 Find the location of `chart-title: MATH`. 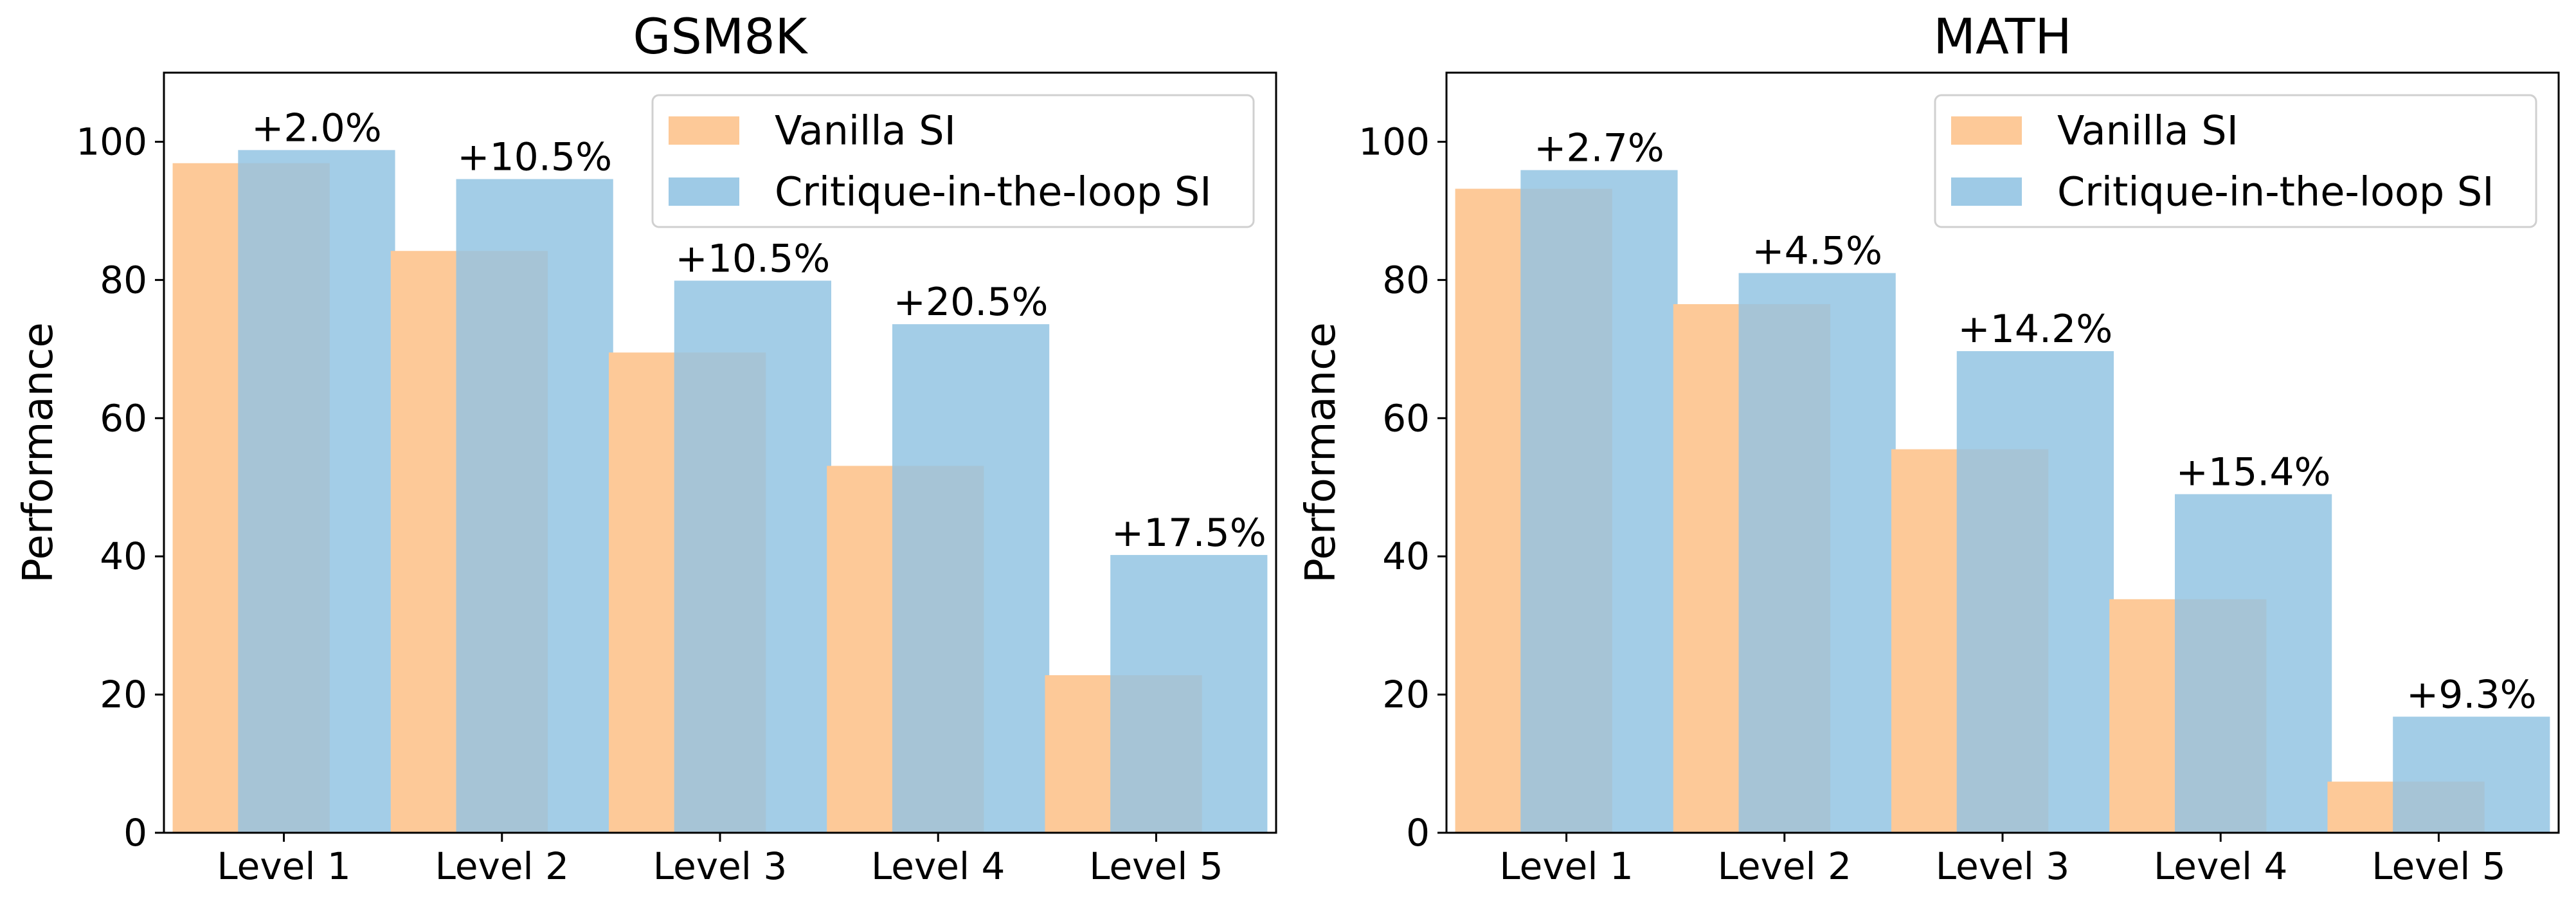

chart-title: MATH is located at coordinates (2002, 37).